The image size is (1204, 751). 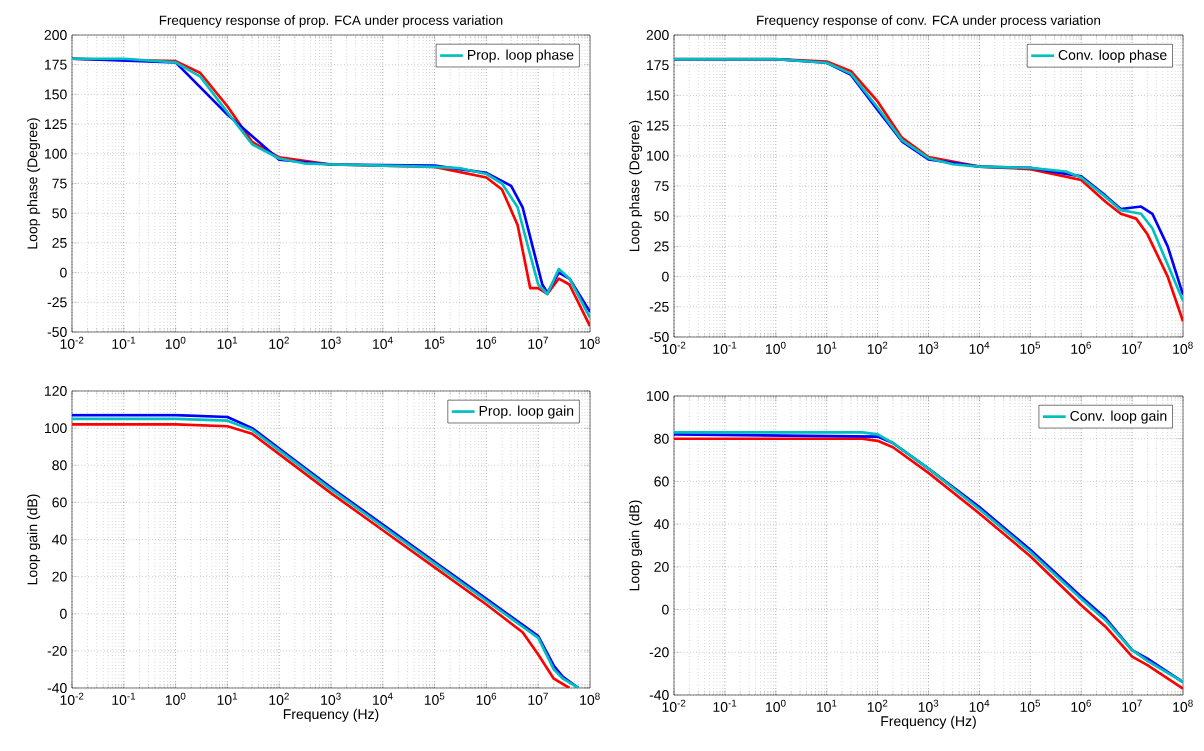 I want to click on y-tick-label: 120, so click(x=56, y=391).